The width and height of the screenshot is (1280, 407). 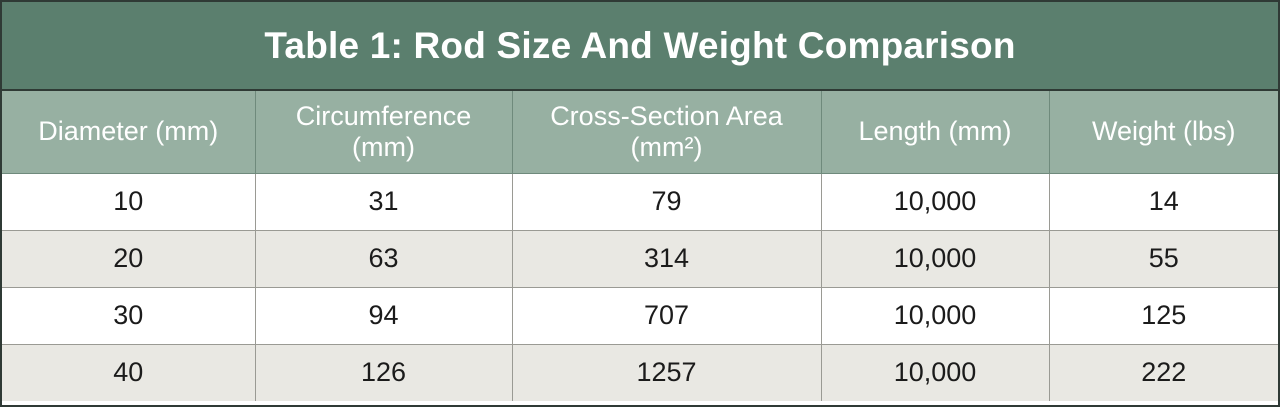 What do you see at coordinates (129, 259) in the screenshot?
I see `cell-diameter: 20` at bounding box center [129, 259].